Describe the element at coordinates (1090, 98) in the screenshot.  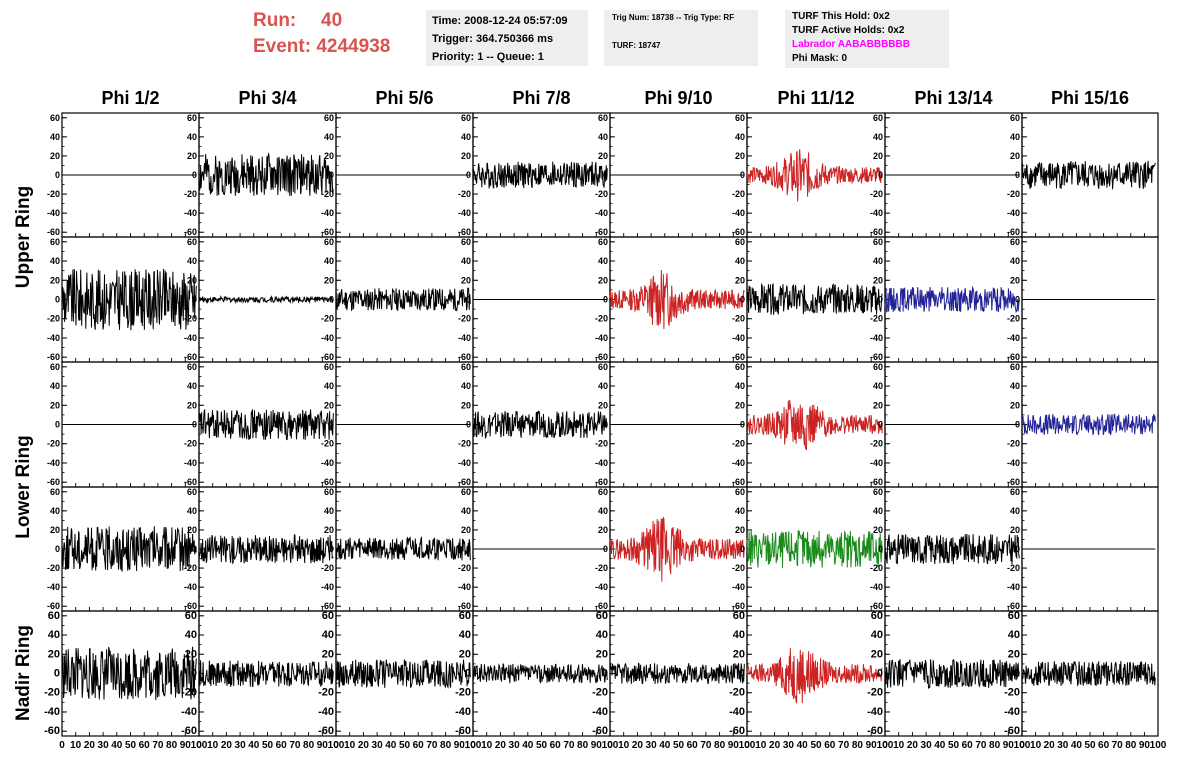
I see `column-header: Phi 15/16` at that location.